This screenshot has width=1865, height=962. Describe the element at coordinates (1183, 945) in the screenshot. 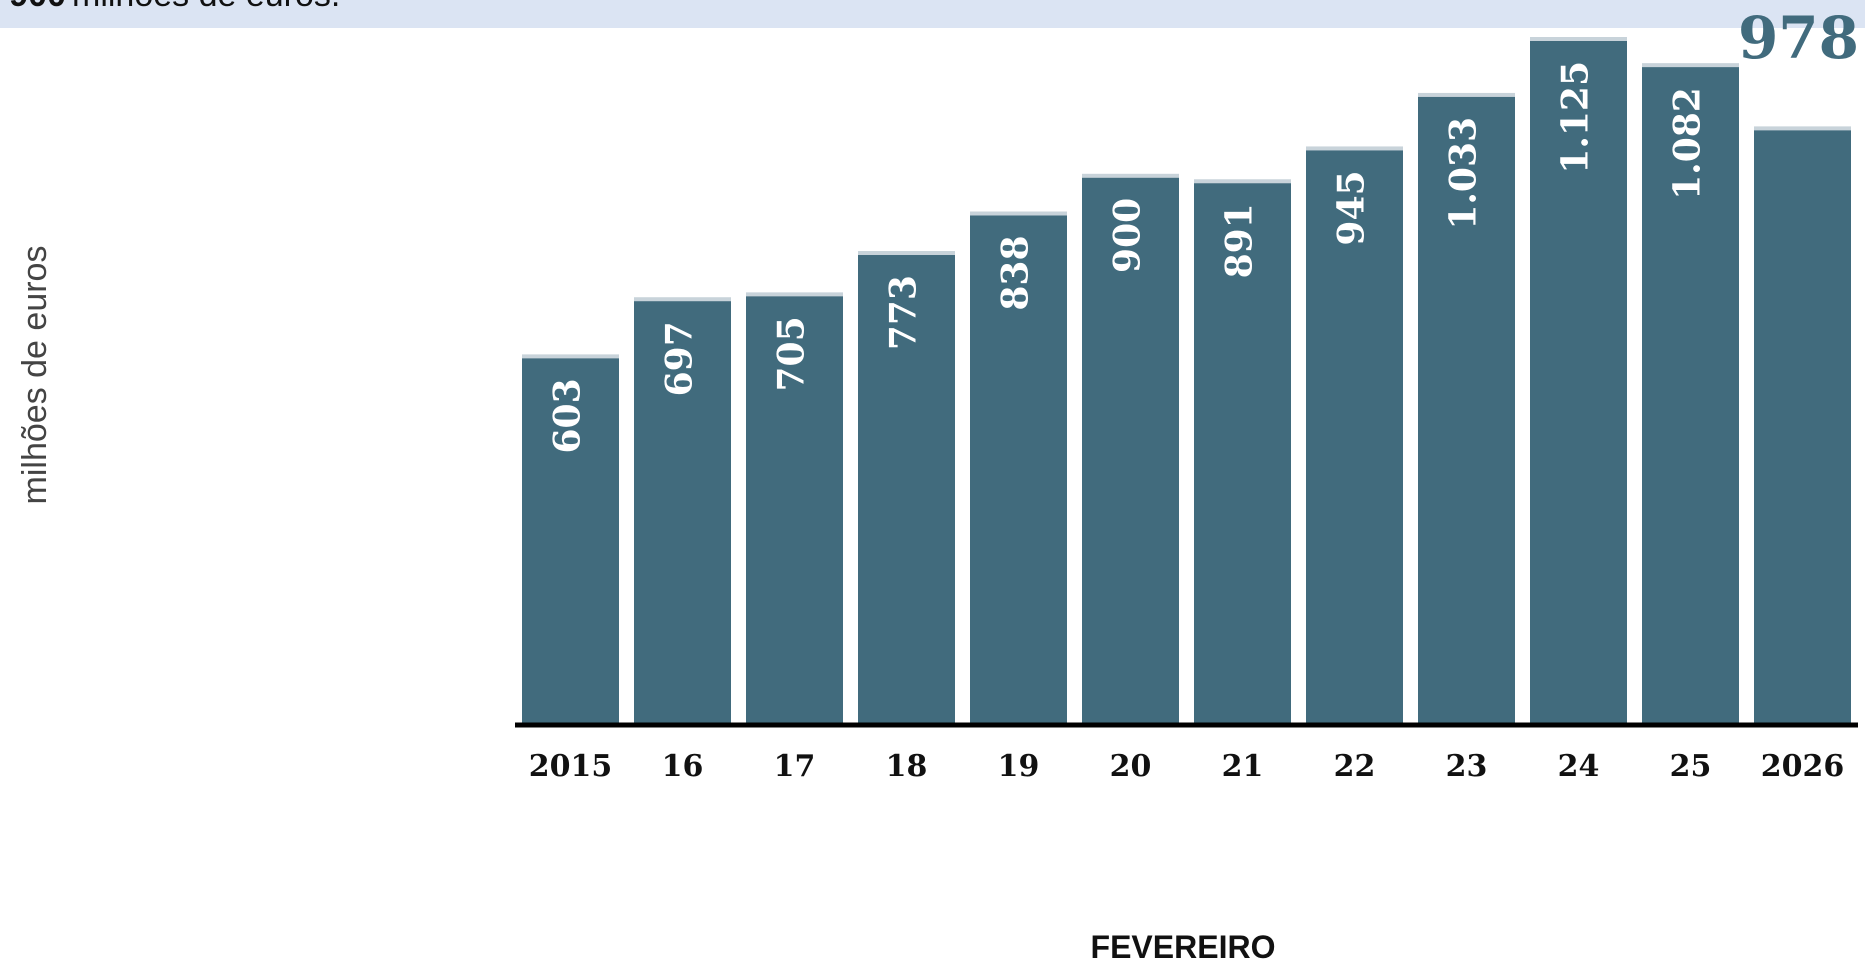

I see `x-axis-label: FEVEREIRO` at that location.